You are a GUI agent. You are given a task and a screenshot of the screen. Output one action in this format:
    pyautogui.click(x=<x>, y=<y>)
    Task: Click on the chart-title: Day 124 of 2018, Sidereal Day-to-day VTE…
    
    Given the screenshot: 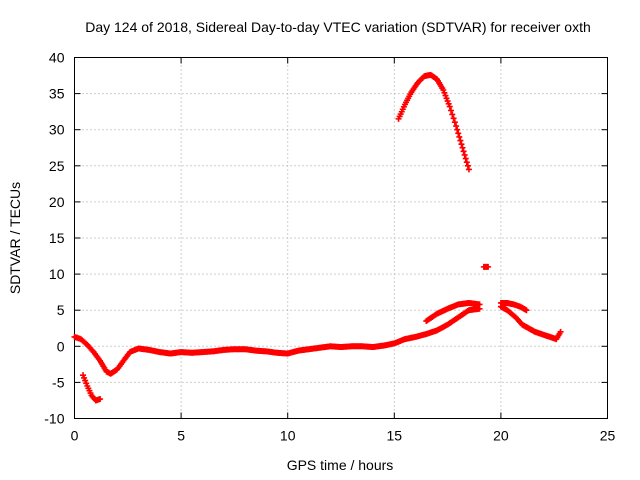 What is the action you would take?
    pyautogui.click(x=338, y=27)
    